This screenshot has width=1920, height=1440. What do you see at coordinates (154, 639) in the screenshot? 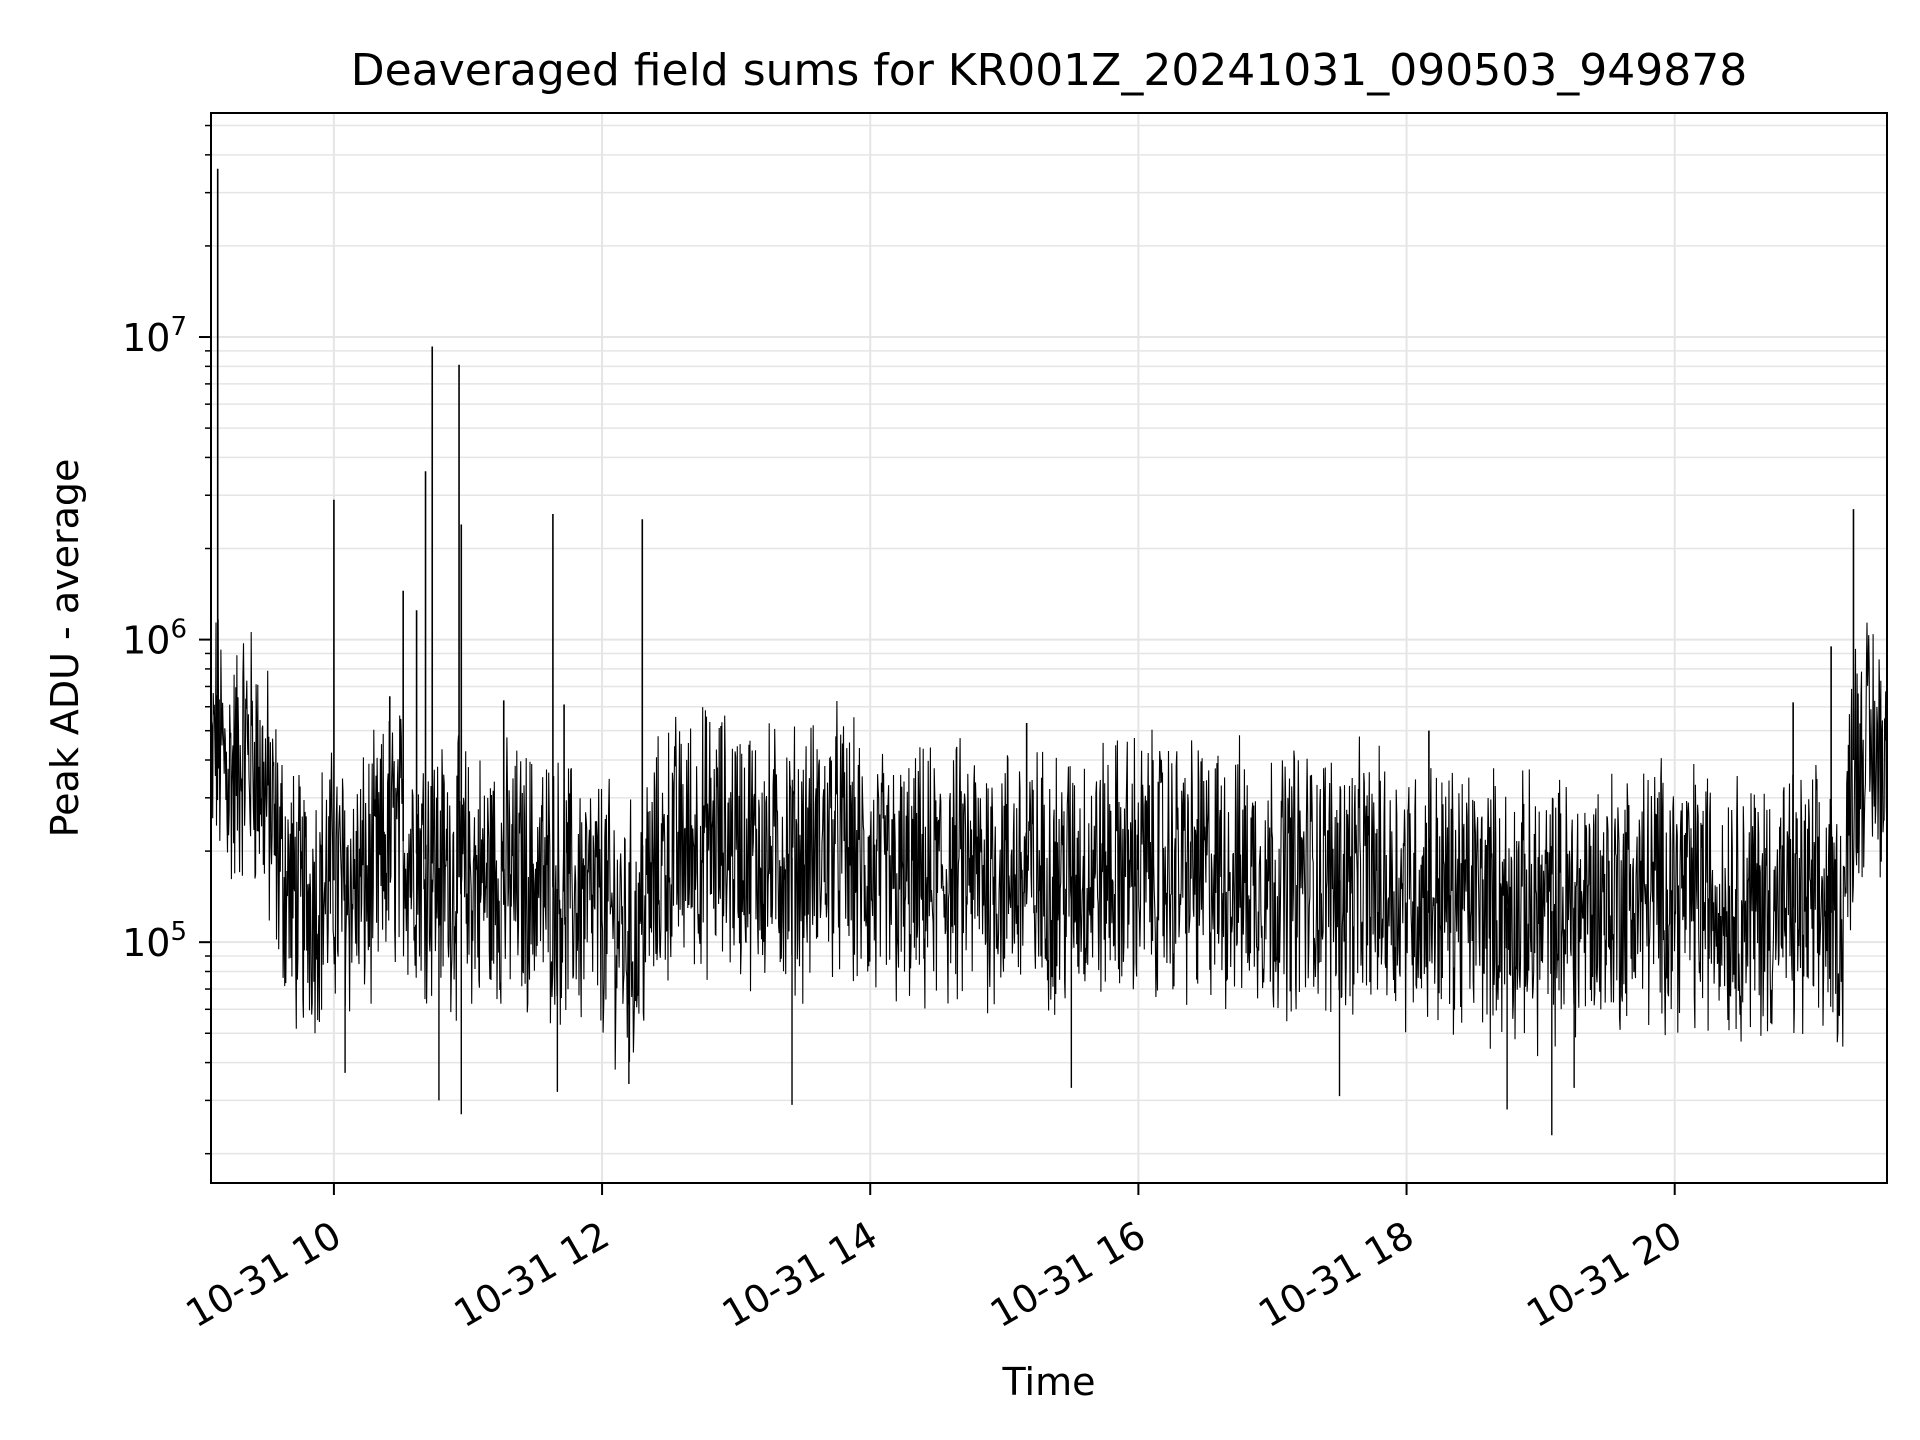
I see `y-tick-label: 106` at bounding box center [154, 639].